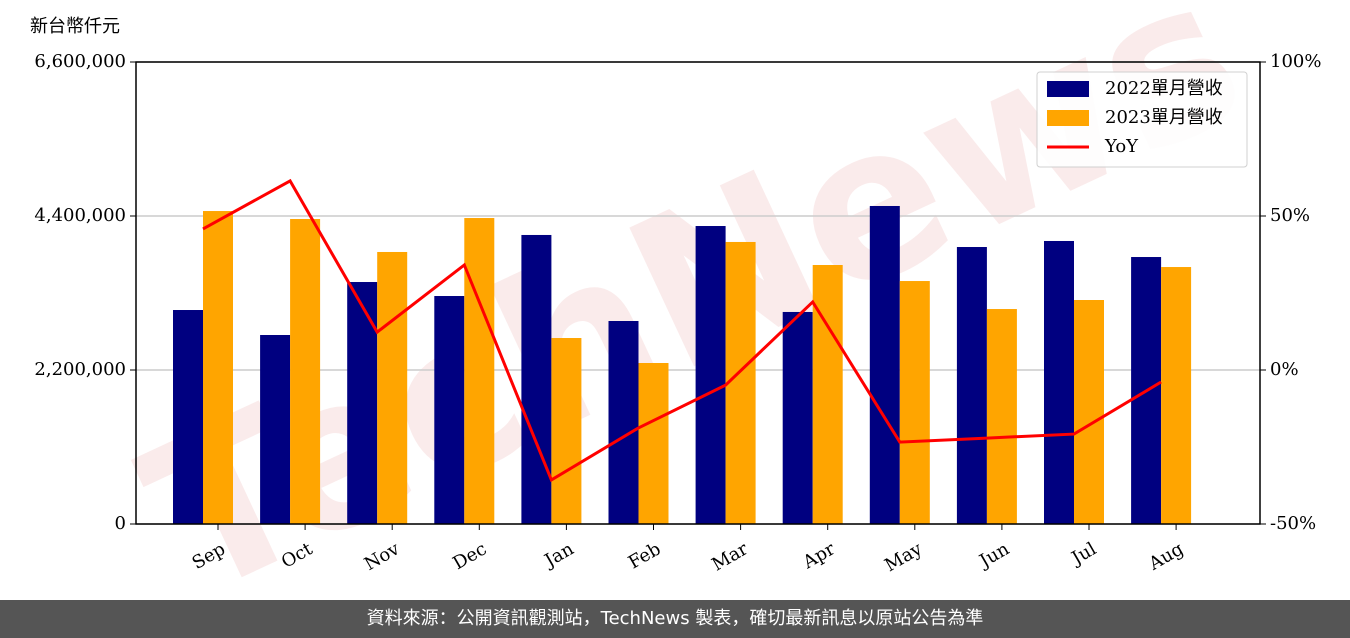  Describe the element at coordinates (1083, 554) in the screenshot. I see `x-tick-label: Jul` at that location.